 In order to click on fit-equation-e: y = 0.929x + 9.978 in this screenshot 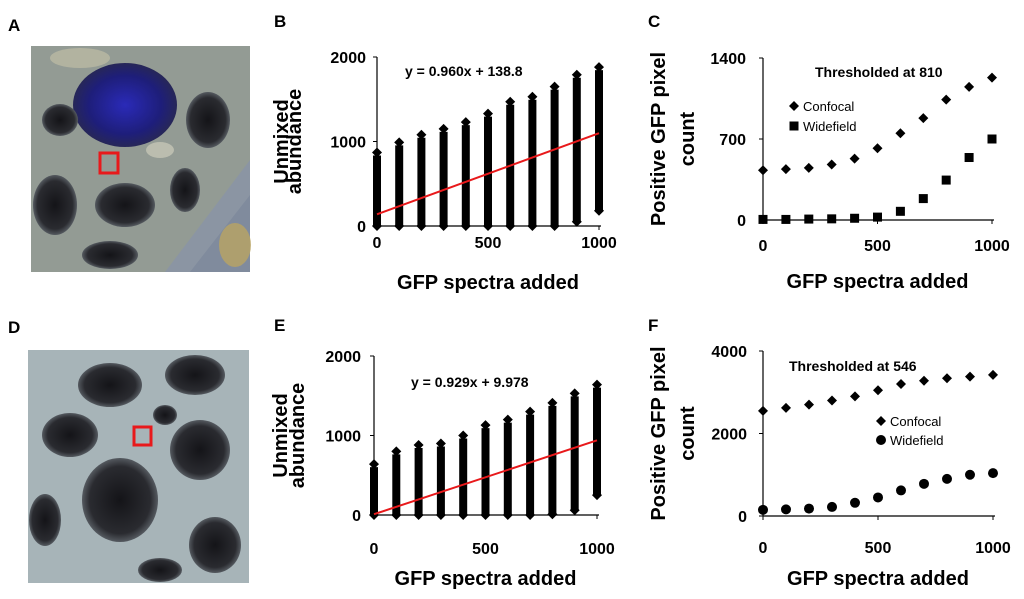, I will do `click(470, 382)`.